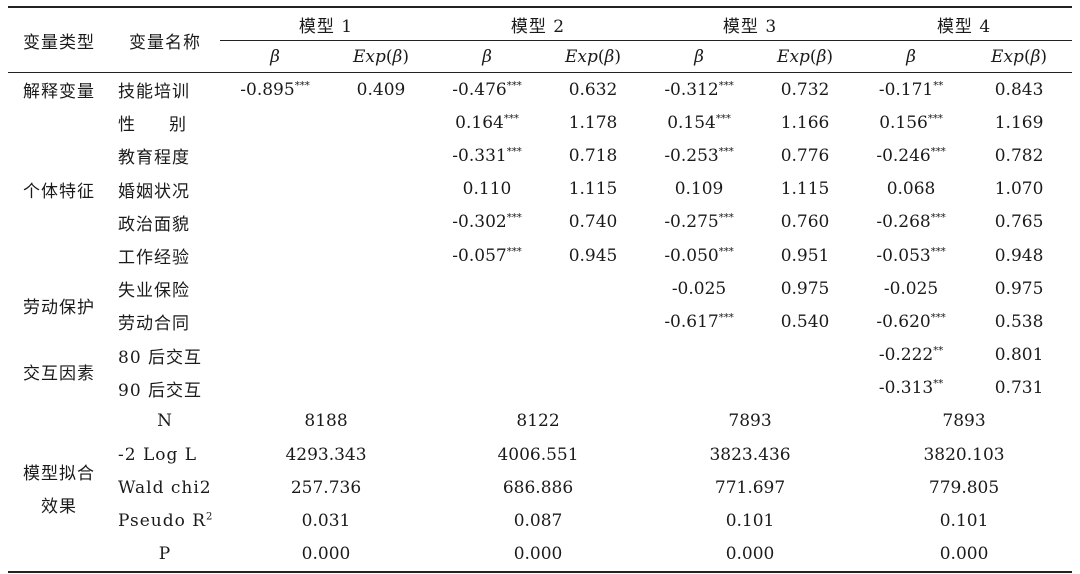  I want to click on beta-value: -0.253***, so click(699, 155).